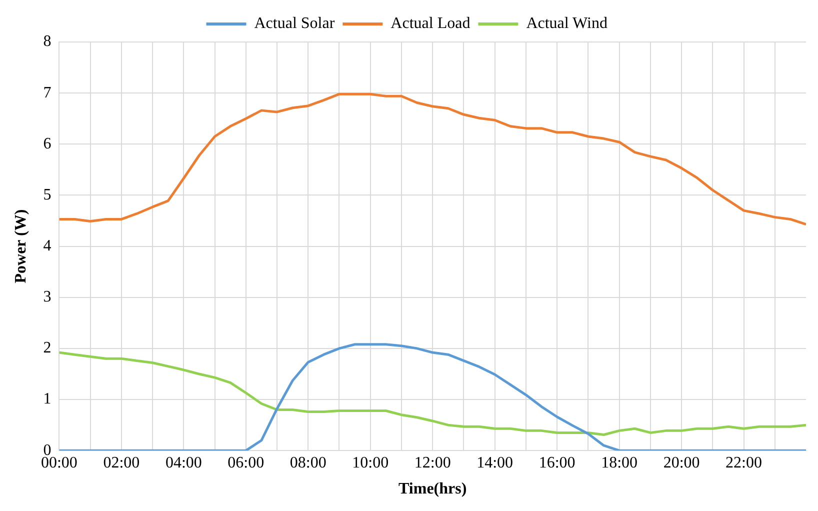  What do you see at coordinates (619, 463) in the screenshot?
I see `x-tick-label: 18:00` at bounding box center [619, 463].